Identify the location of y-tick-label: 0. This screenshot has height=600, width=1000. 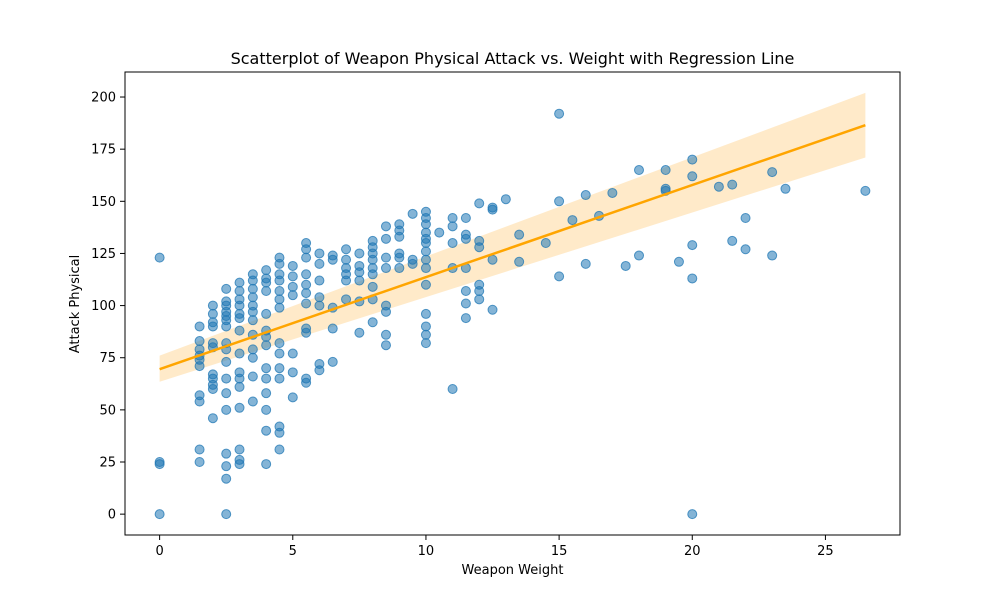
(112, 515).